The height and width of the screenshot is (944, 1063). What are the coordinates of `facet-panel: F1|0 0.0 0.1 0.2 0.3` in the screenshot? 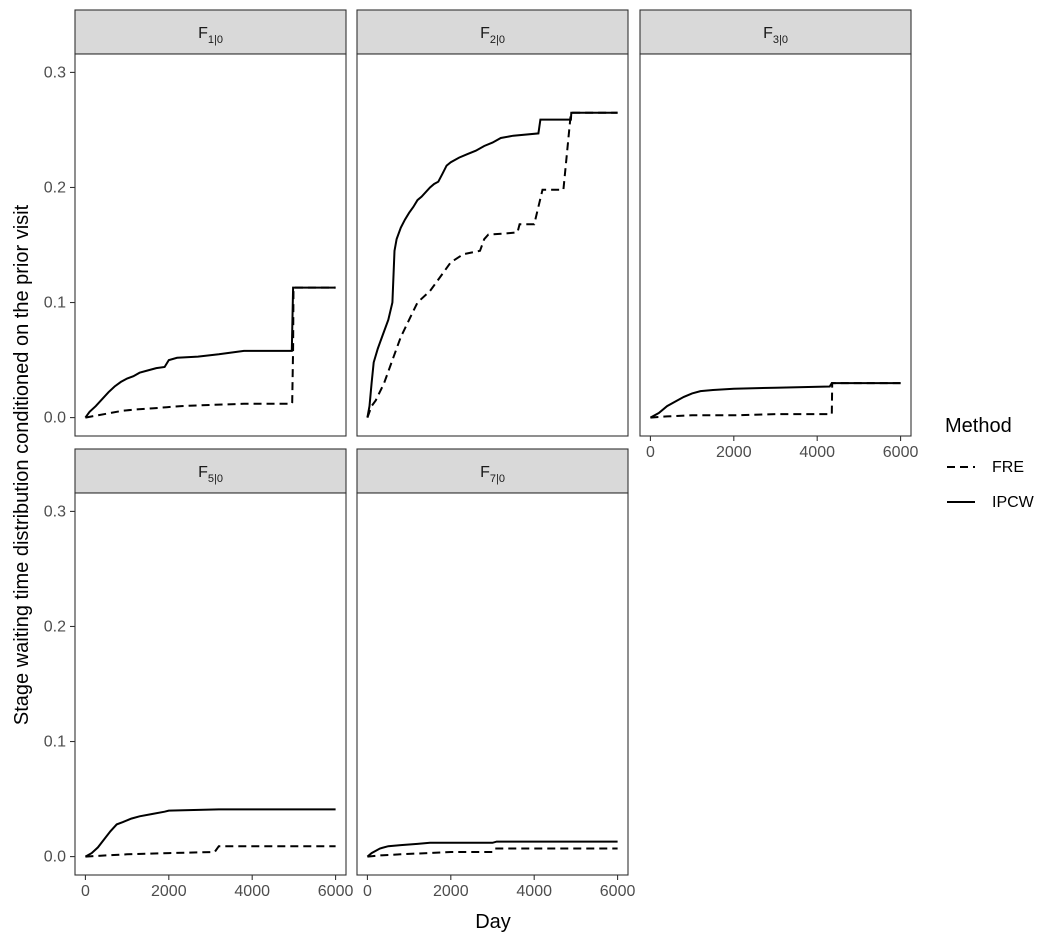 It's located at (195, 223).